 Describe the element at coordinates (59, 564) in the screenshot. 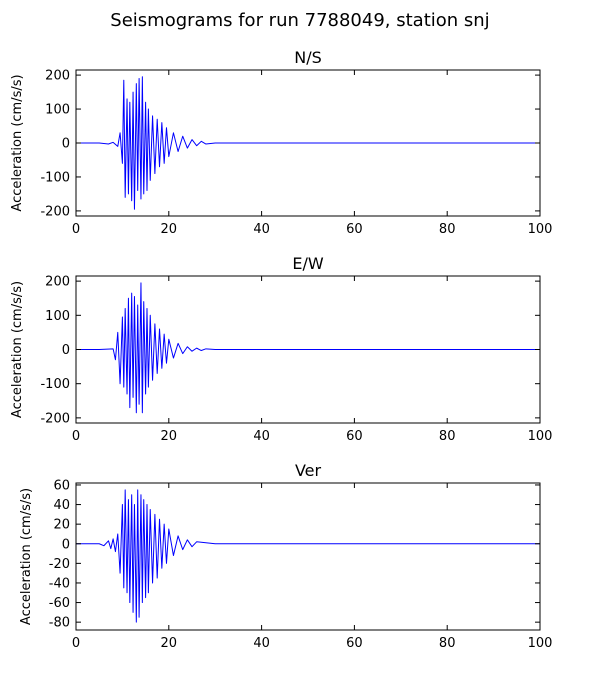

I see `y-tick-label: -20` at that location.